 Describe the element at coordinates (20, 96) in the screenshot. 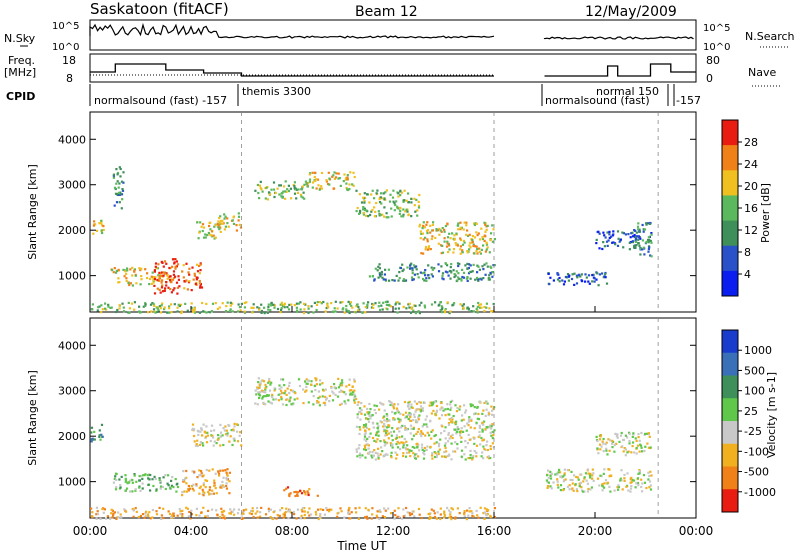

I see `cpid-label: CPID` at that location.